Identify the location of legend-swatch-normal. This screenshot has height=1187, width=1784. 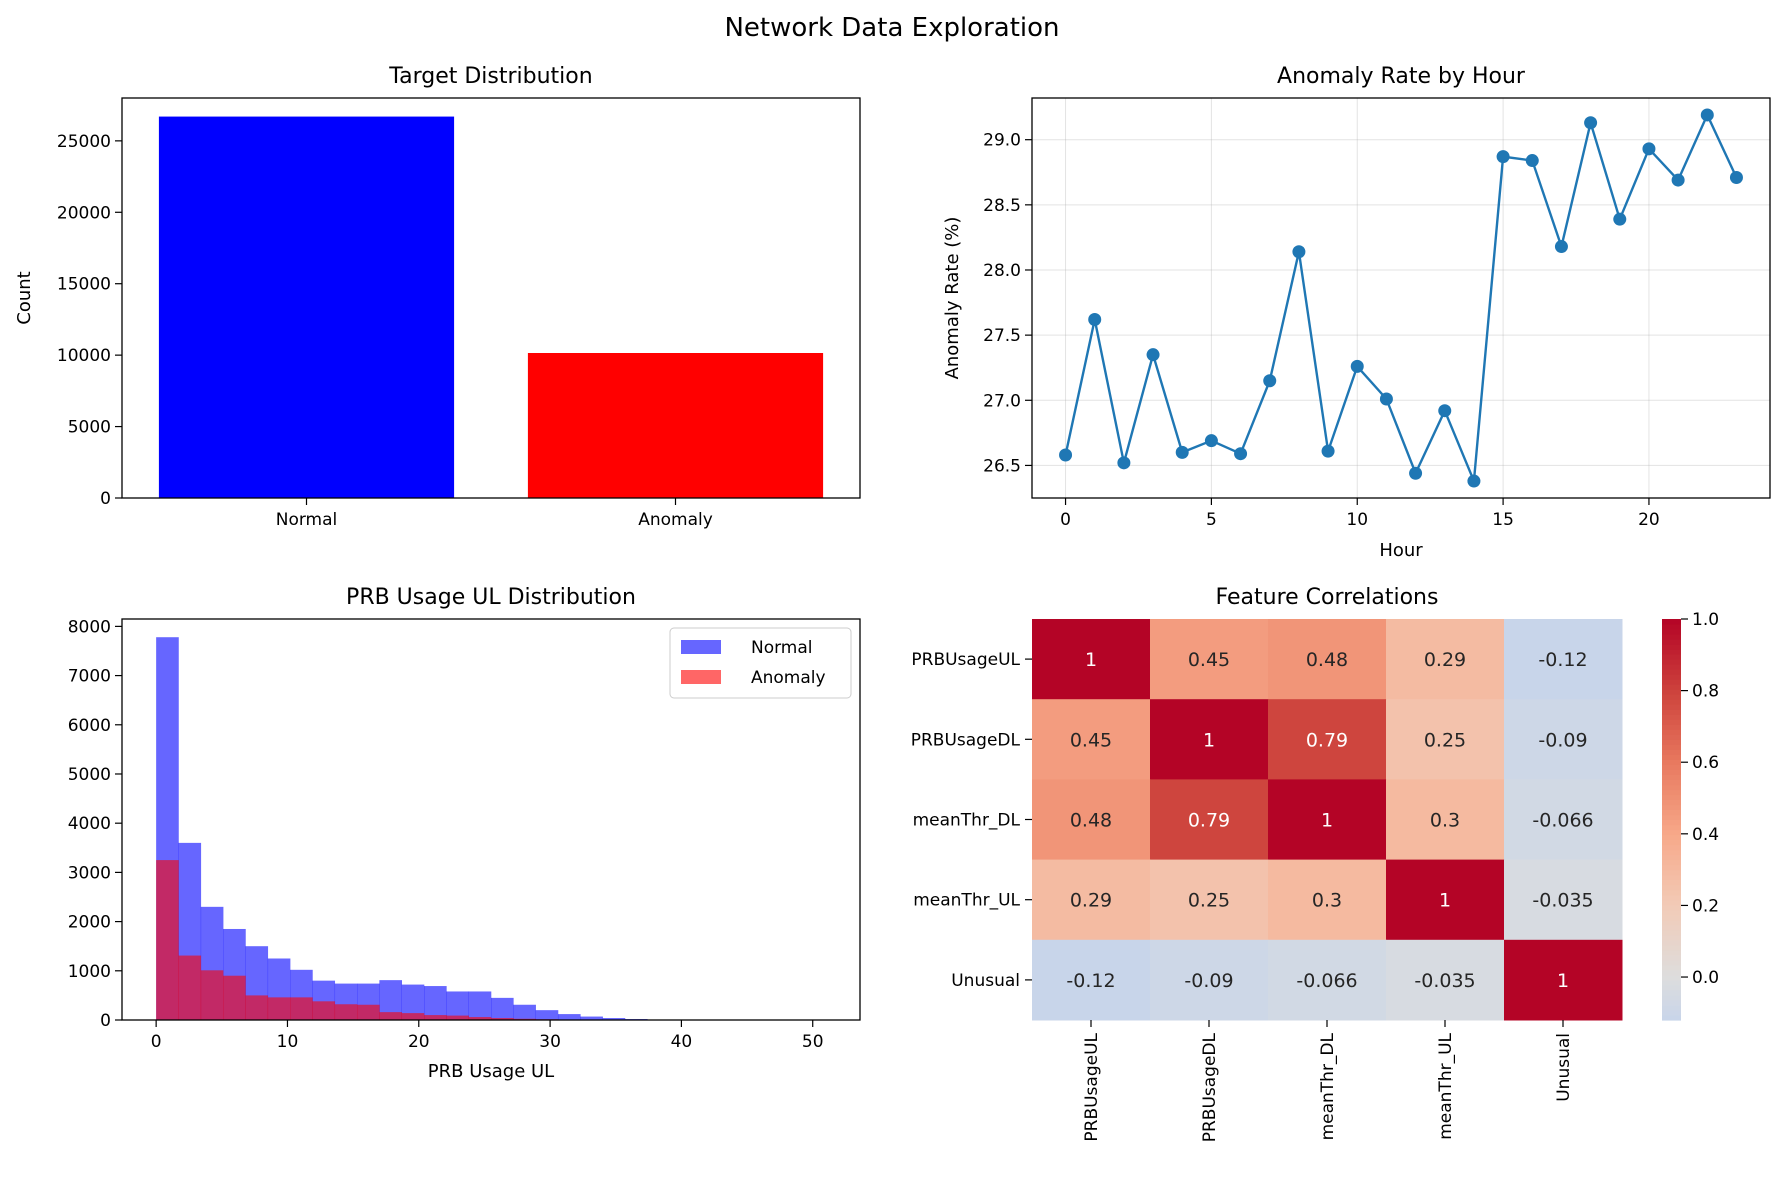
(701, 647).